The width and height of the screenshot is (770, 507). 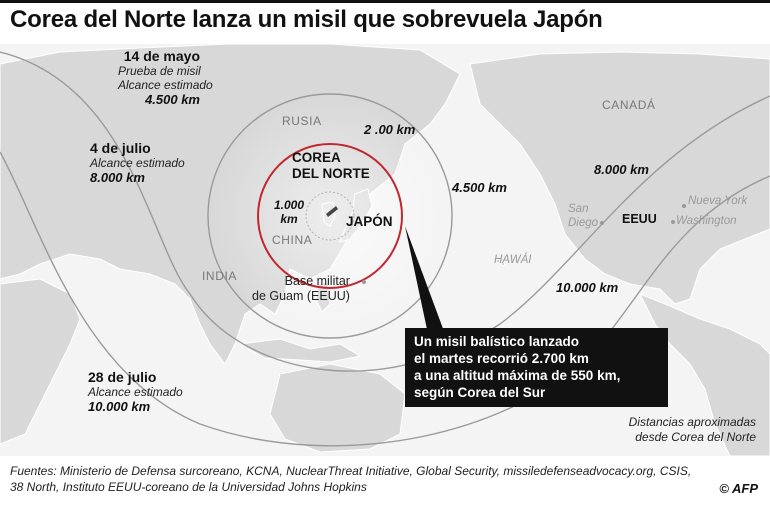 I want to click on ring-1000-label: 1.000 km, so click(x=289, y=212).